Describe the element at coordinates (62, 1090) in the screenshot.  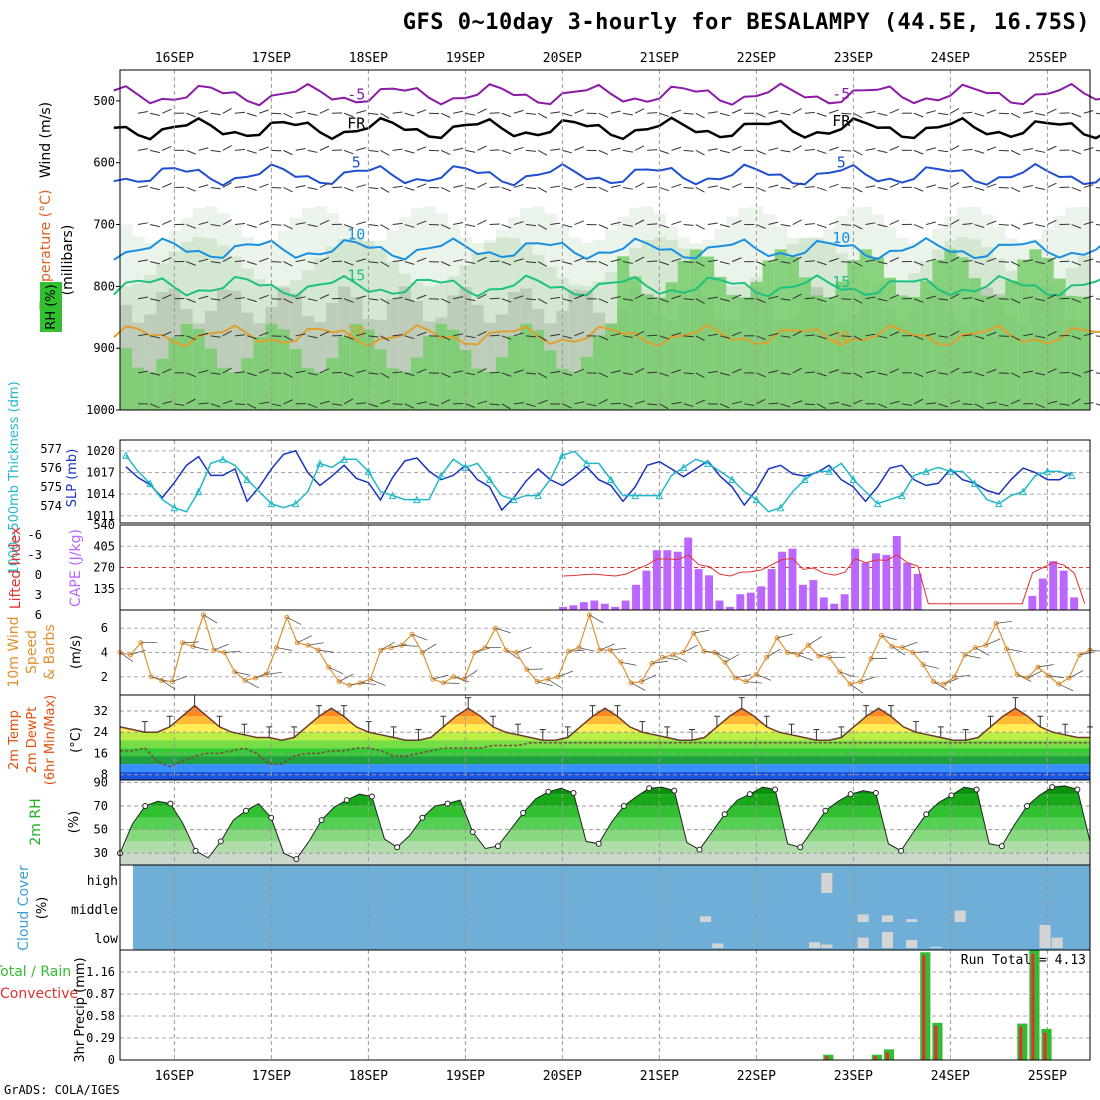
I see `credit-text: GrADS: COLA/IGES` at that location.